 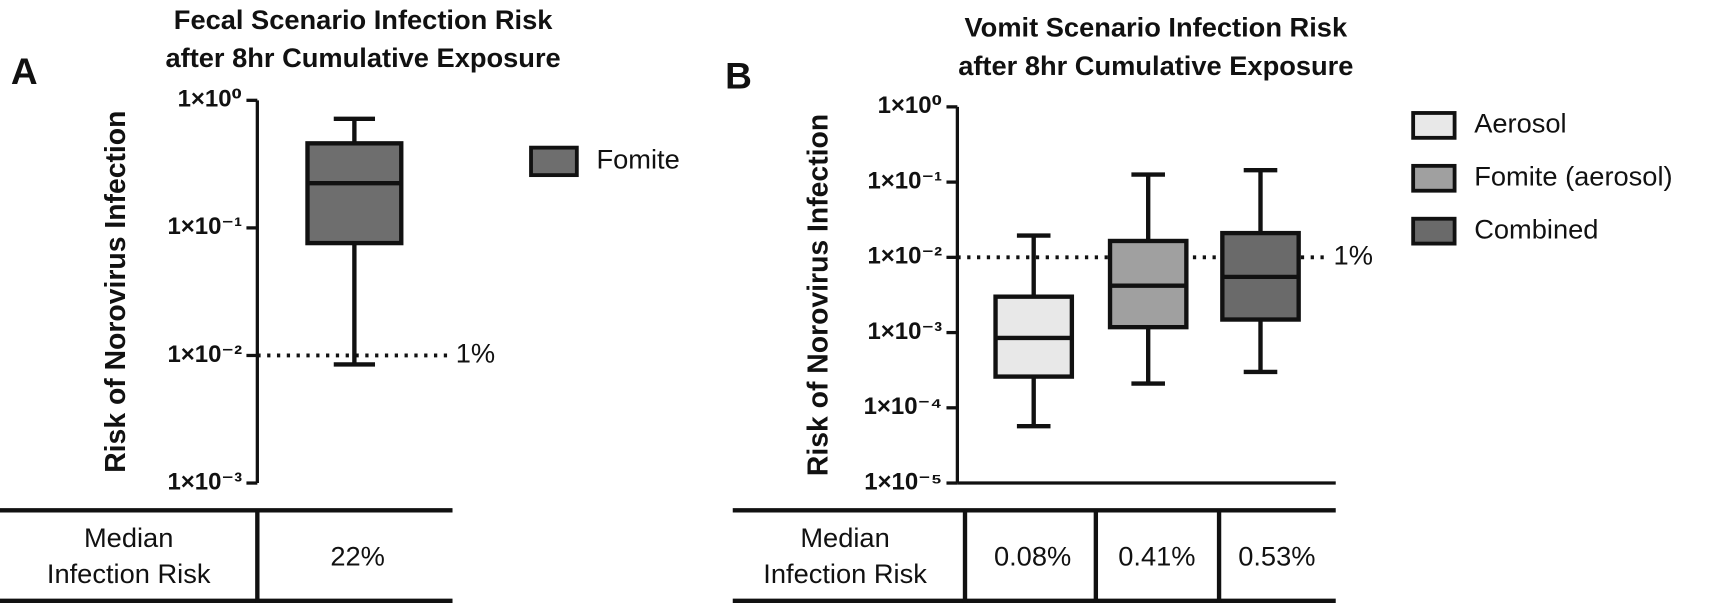 What do you see at coordinates (24, 71) in the screenshot?
I see `panel-label: A` at bounding box center [24, 71].